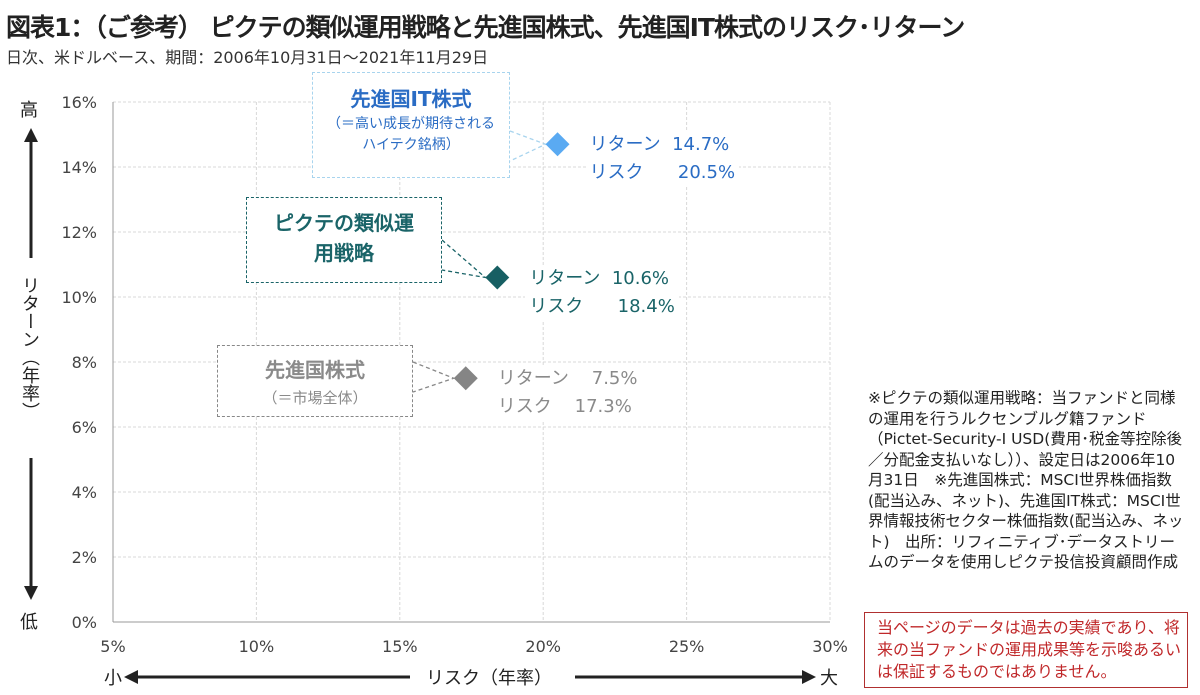 The height and width of the screenshot is (695, 1200). Describe the element at coordinates (113, 678) in the screenshot. I see `x-small-label: 小` at that location.